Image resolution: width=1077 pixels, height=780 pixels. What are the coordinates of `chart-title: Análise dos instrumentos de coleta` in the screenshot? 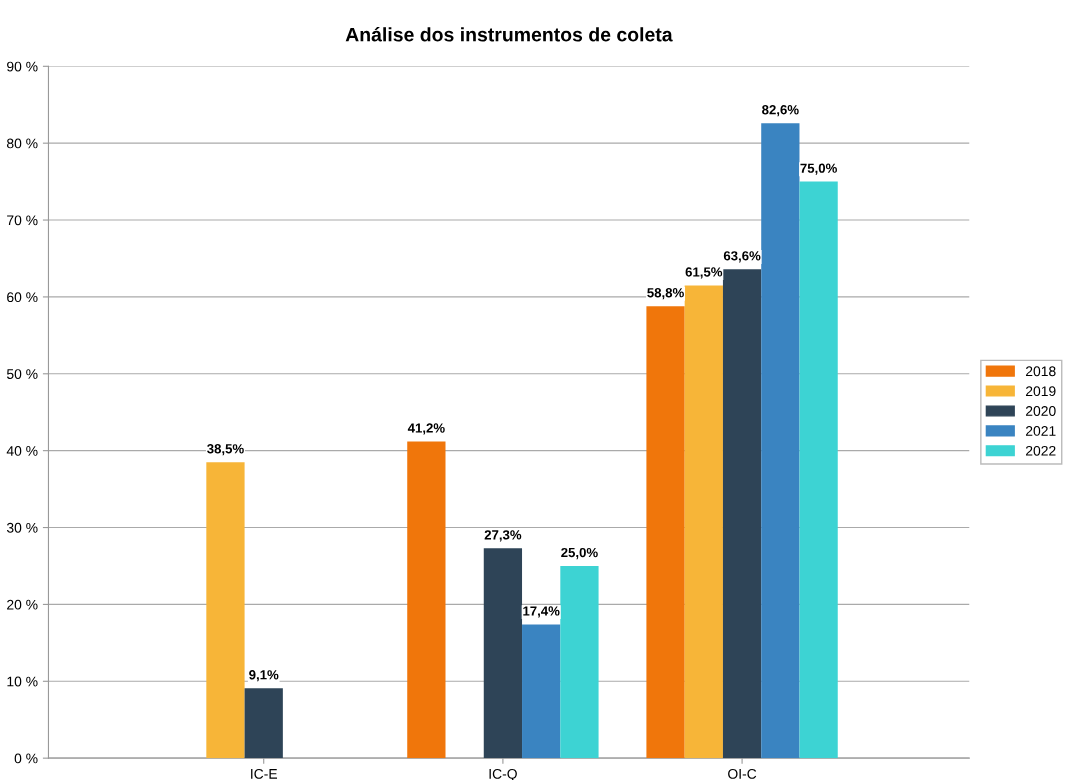 It's located at (509, 34).